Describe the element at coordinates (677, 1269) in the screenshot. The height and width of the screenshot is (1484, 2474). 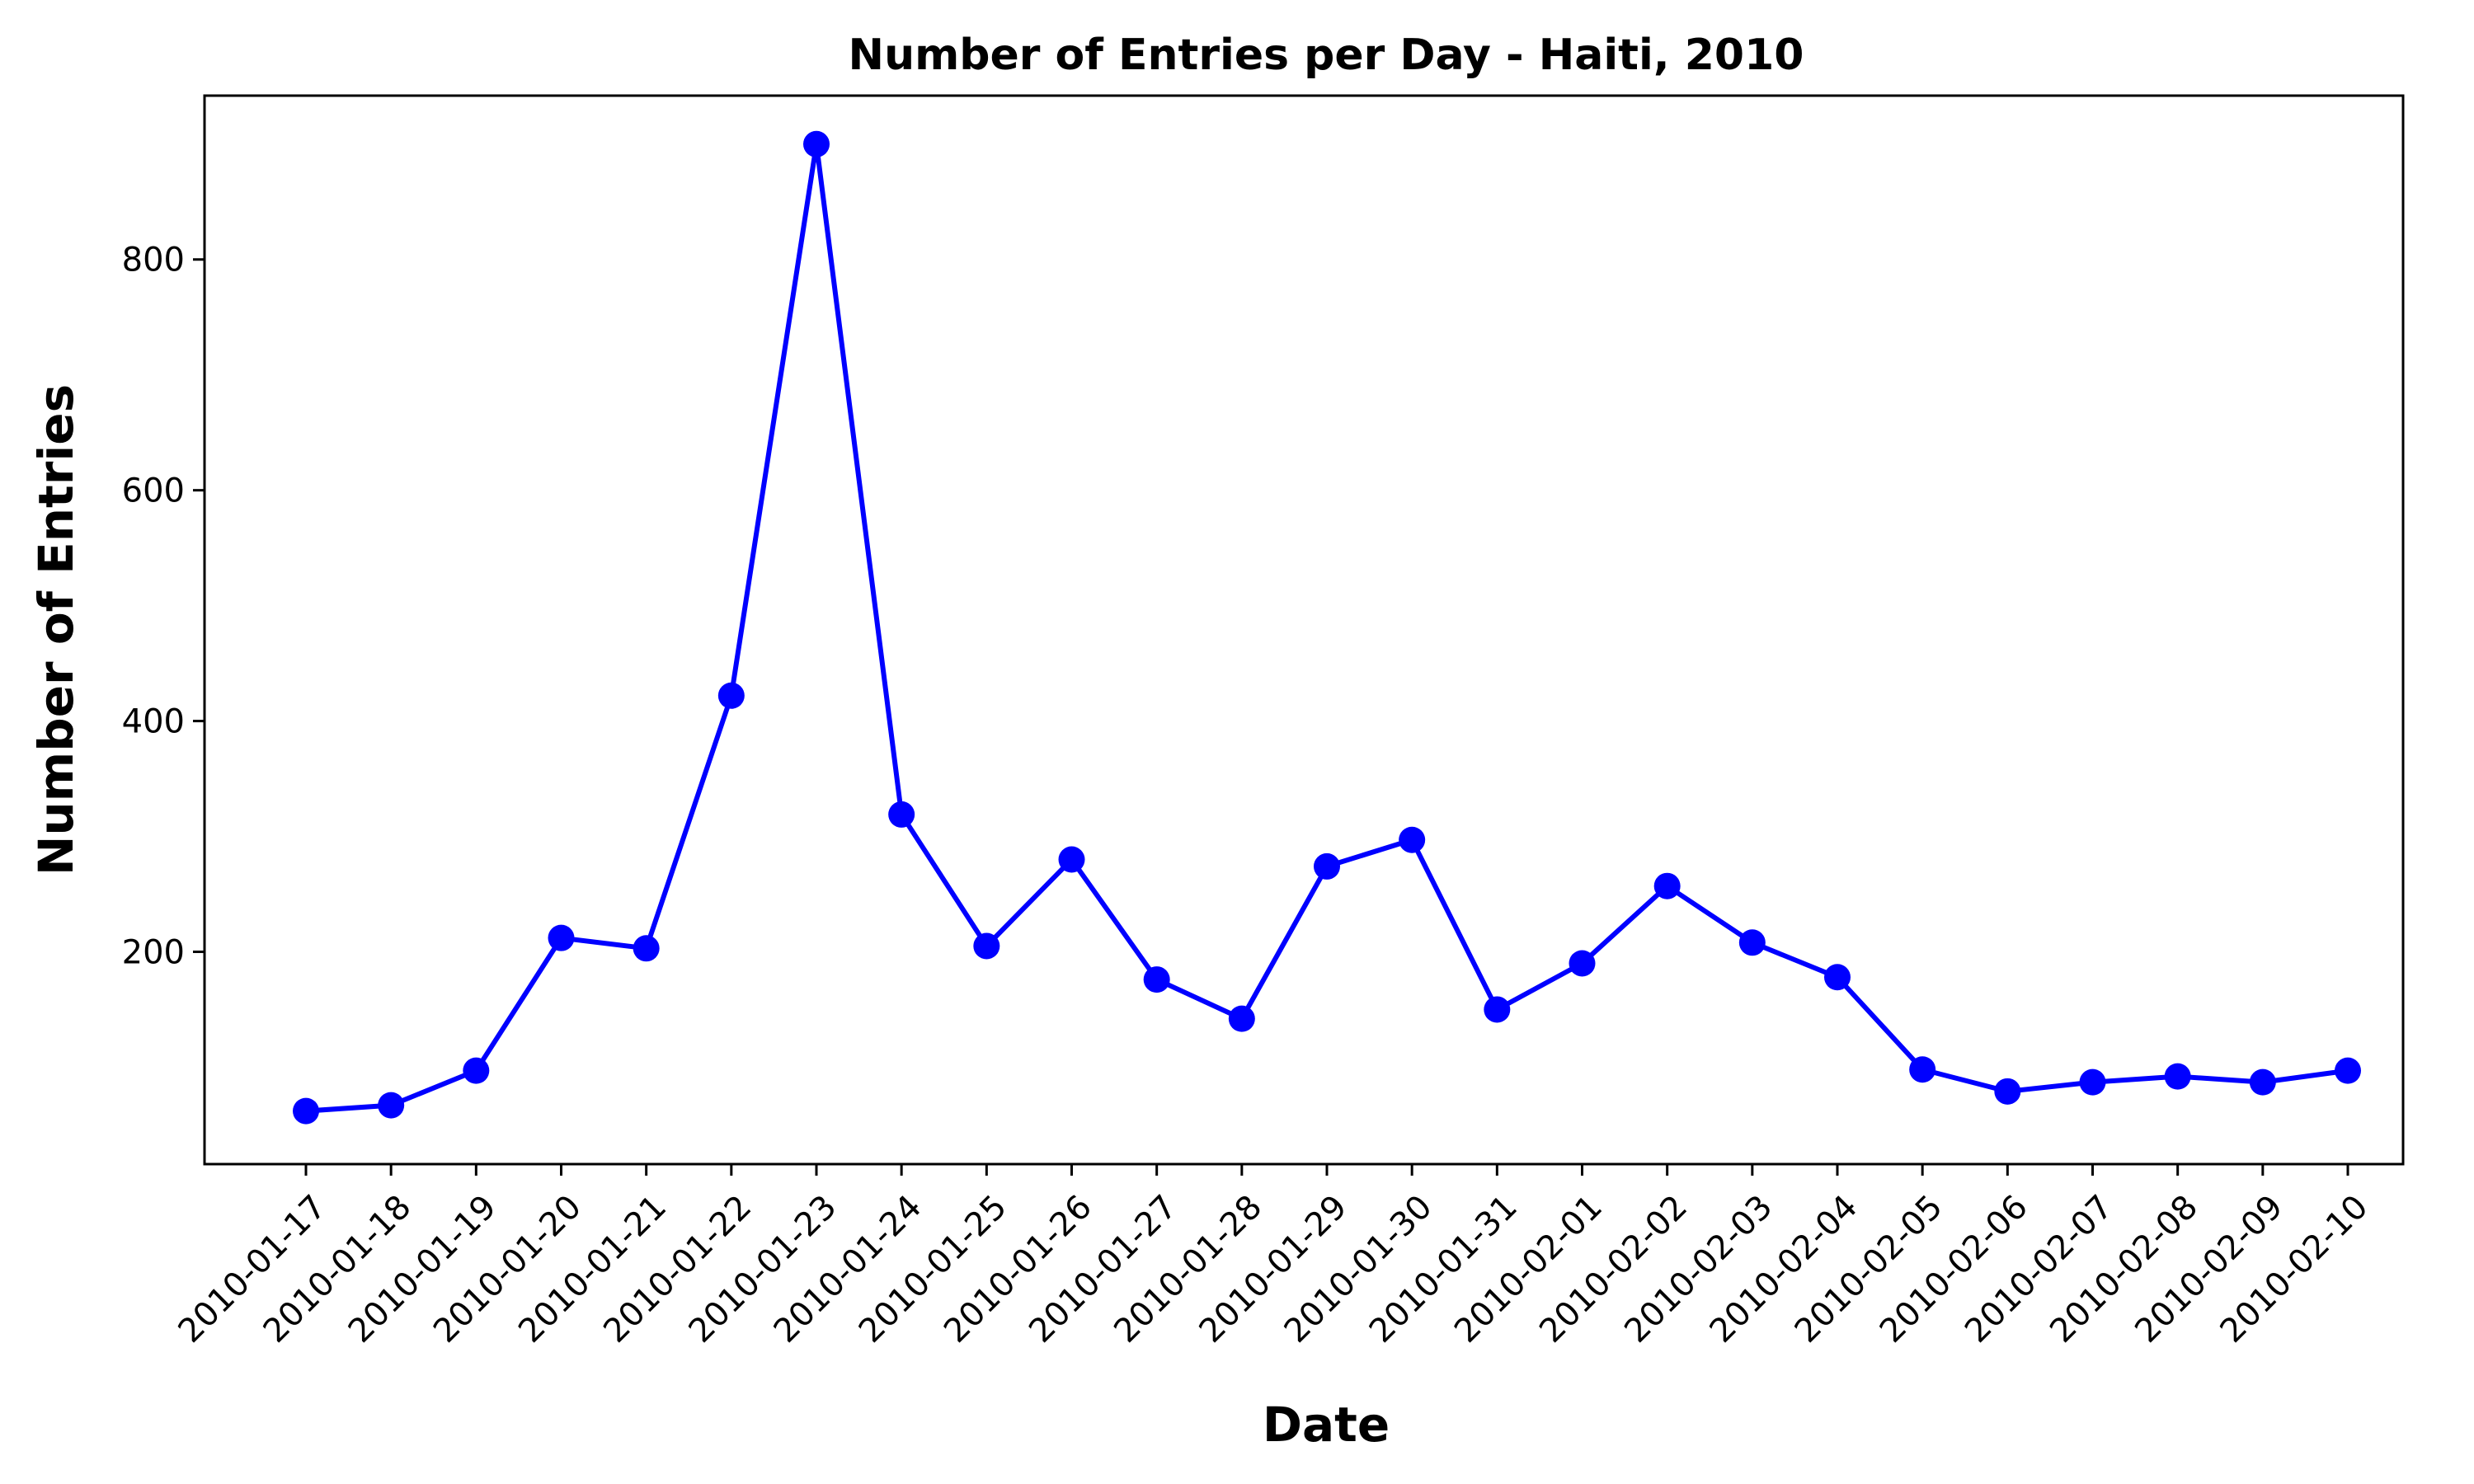
I see `x-tick-label: 2010-01-22` at that location.